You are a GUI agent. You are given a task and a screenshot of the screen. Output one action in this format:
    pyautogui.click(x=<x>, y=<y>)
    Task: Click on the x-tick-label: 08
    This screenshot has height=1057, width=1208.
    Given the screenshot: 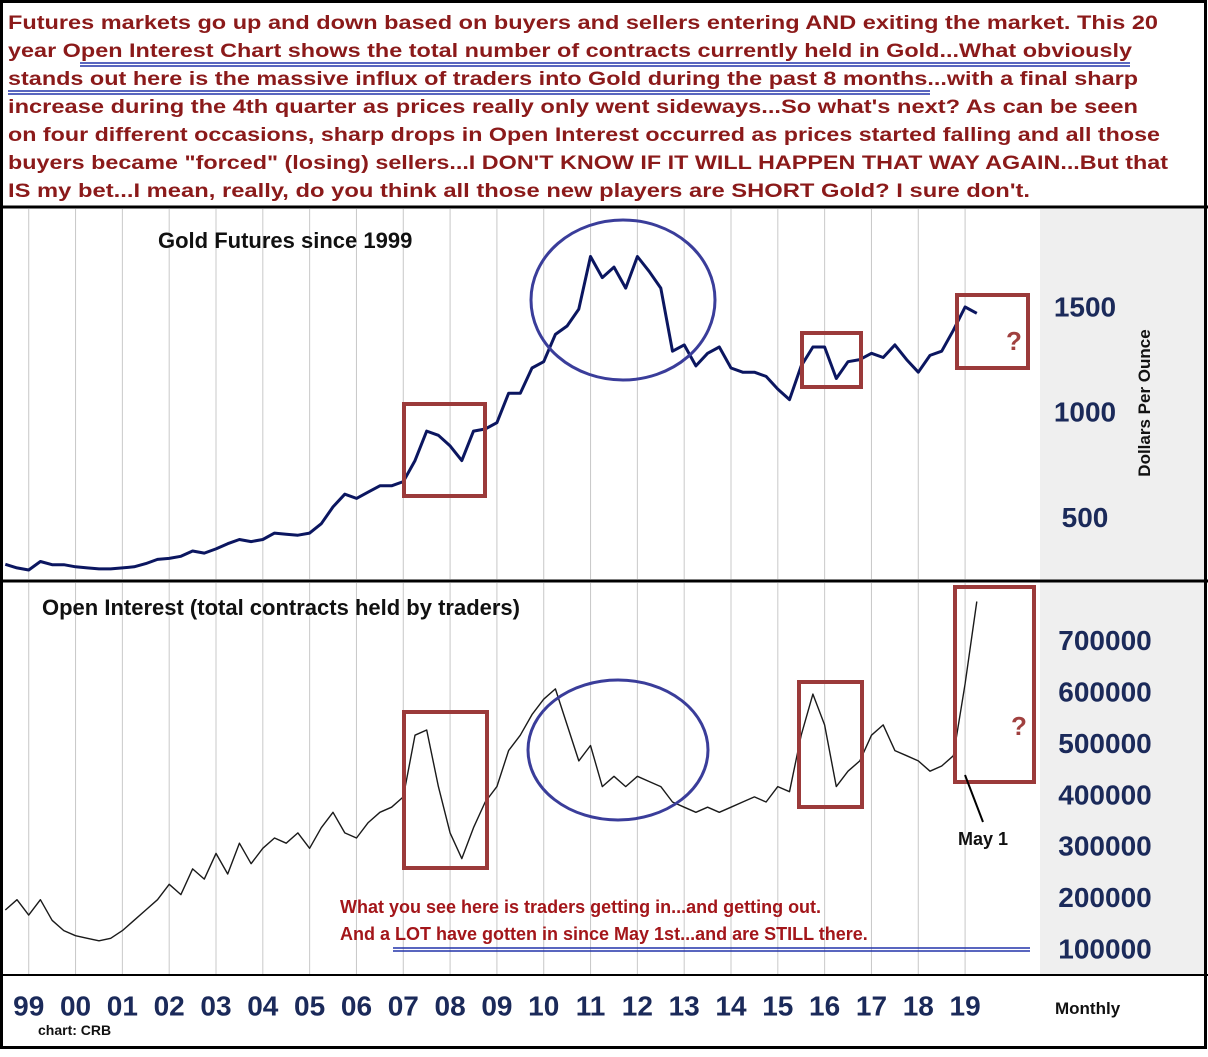 What is the action you would take?
    pyautogui.click(x=450, y=1005)
    